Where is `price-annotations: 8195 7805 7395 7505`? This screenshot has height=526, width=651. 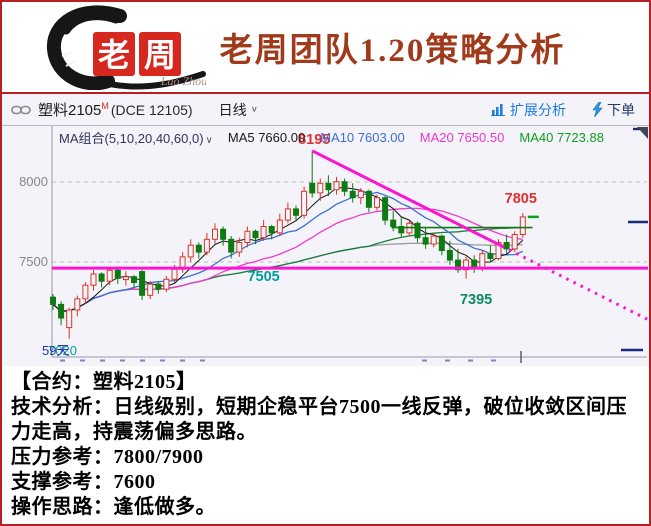
price-annotations: 8195 7805 7395 7505 is located at coordinates (391, 220).